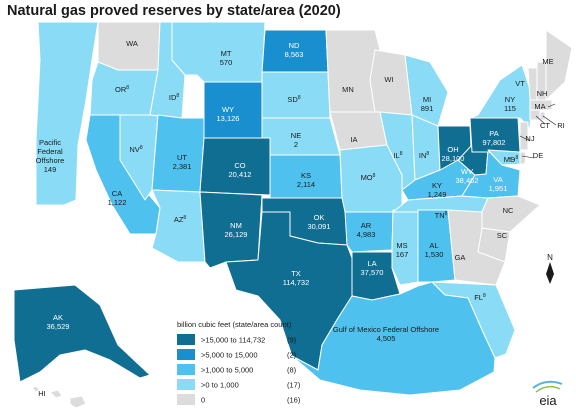 This screenshot has height=417, width=576. I want to click on logo-text: eia, so click(548, 400).